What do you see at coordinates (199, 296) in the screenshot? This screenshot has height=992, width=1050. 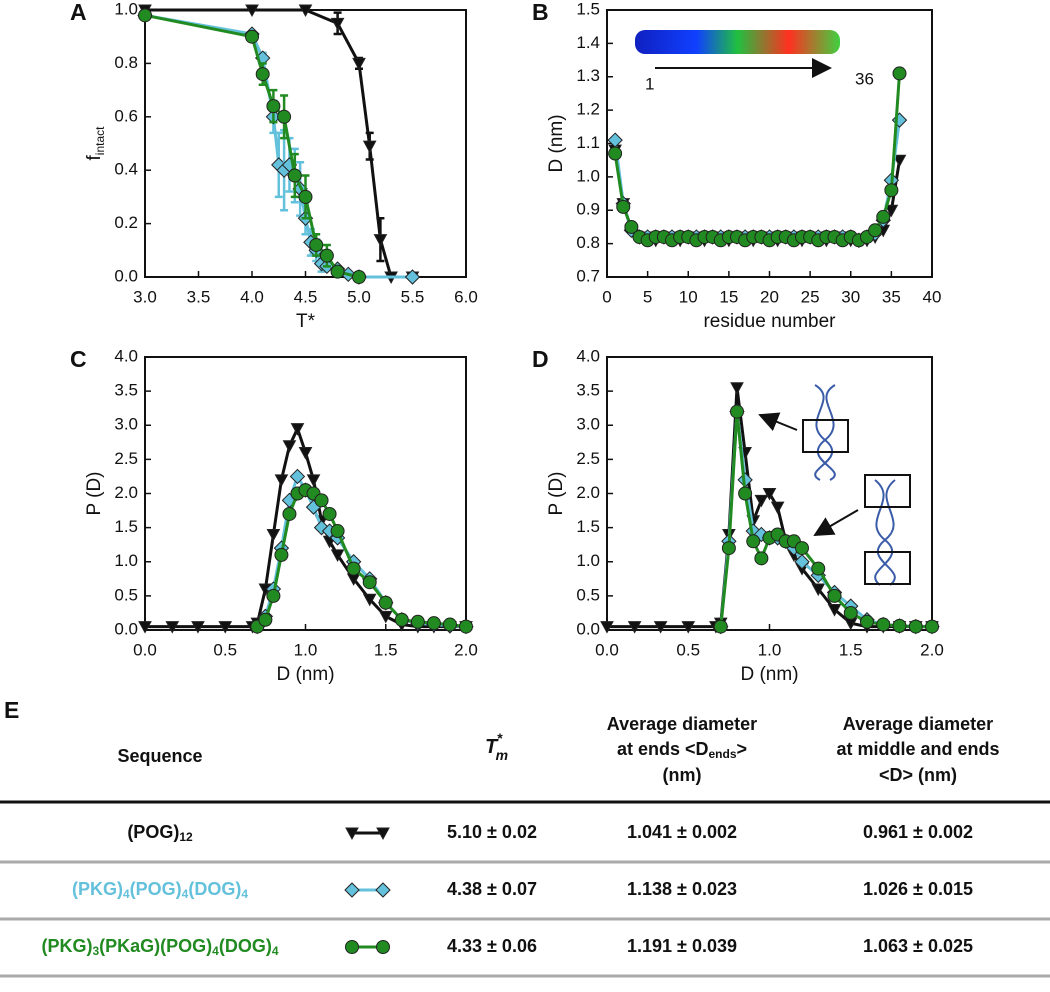 I see `x-tick-label: 3.5` at bounding box center [199, 296].